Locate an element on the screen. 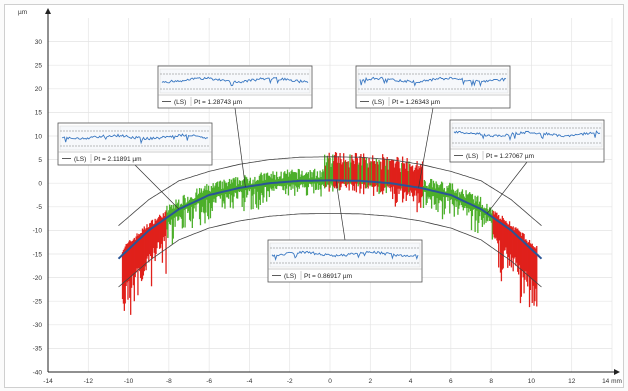 This screenshot has width=628, height=391. x-tick-label: 0 is located at coordinates (330, 381).